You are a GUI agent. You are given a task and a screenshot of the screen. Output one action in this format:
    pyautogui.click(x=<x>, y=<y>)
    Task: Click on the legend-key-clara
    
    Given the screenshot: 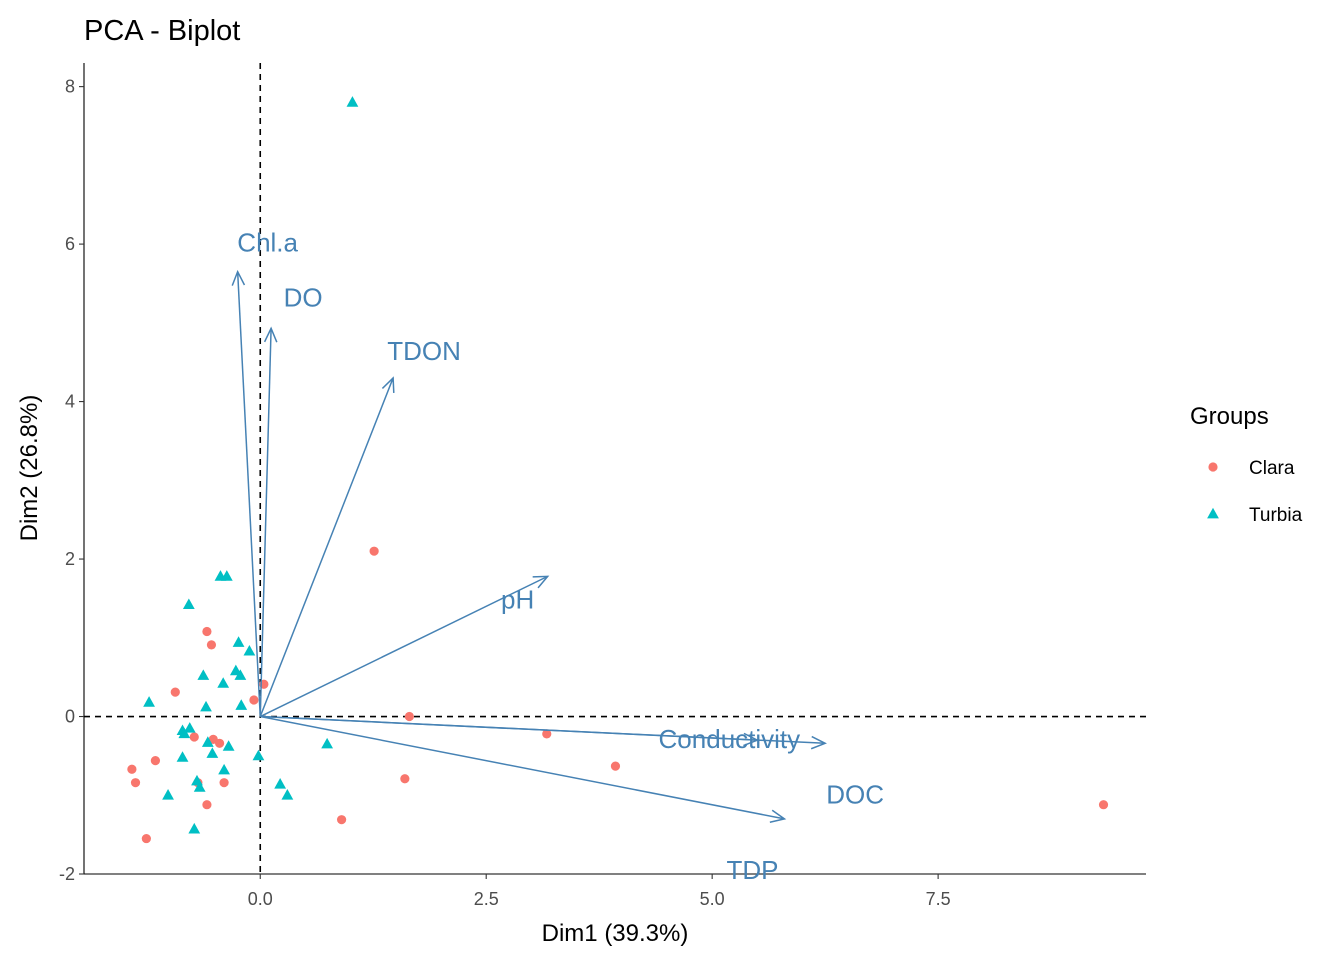 What is the action you would take?
    pyautogui.click(x=1213, y=467)
    